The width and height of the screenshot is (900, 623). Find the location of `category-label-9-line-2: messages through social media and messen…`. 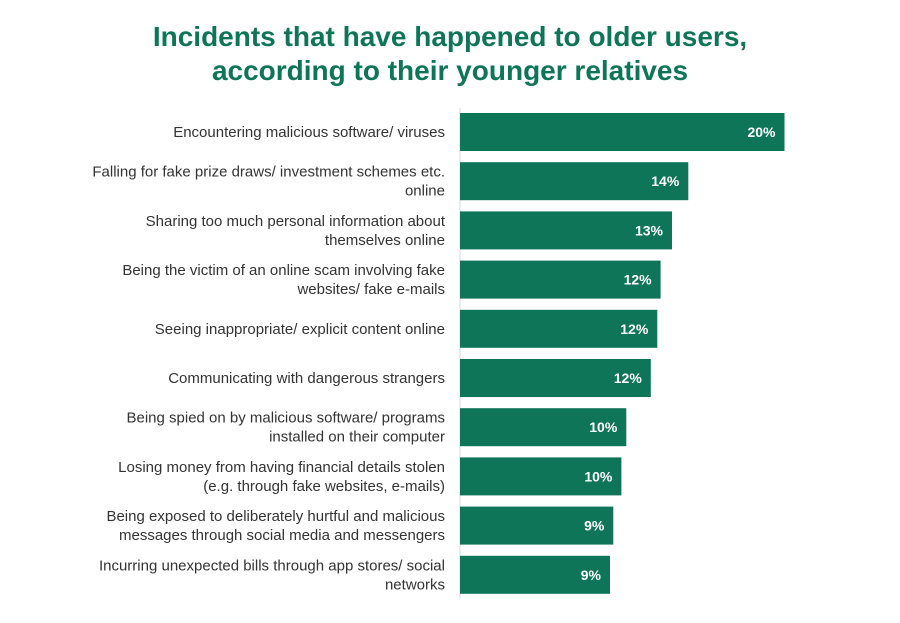

category-label-9-line-2: messages through social media and messen… is located at coordinates (282, 535).